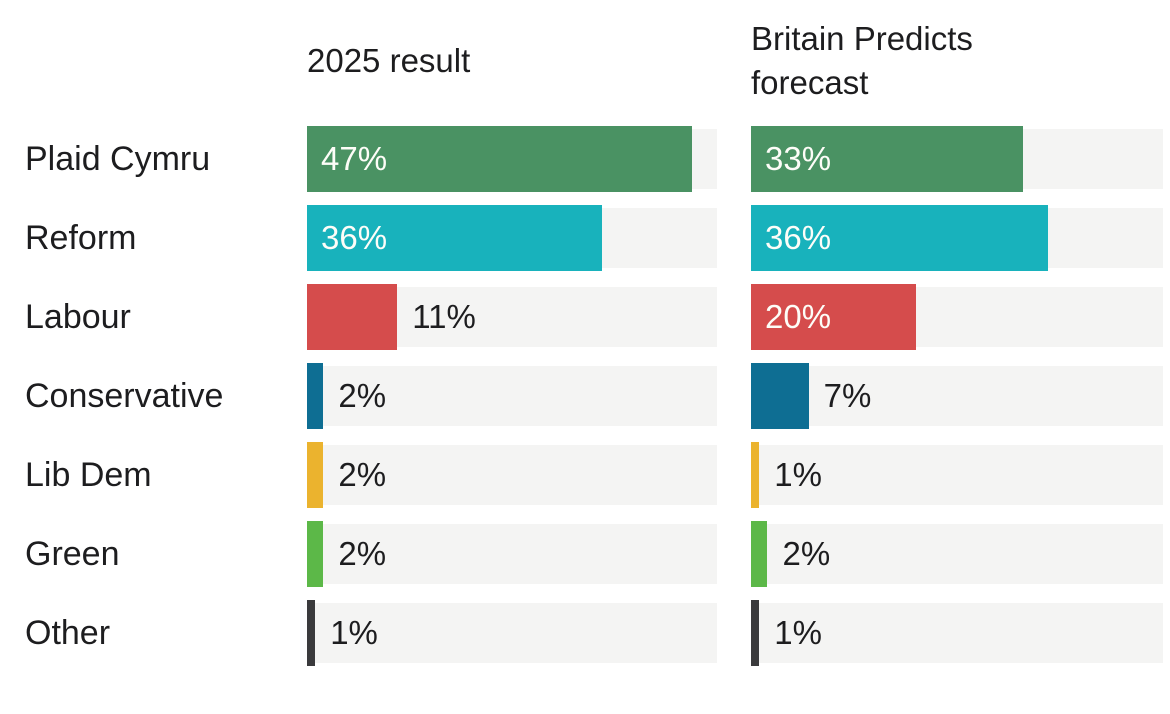  What do you see at coordinates (389, 61) in the screenshot?
I see `column-header-result-text: 2025 result` at bounding box center [389, 61].